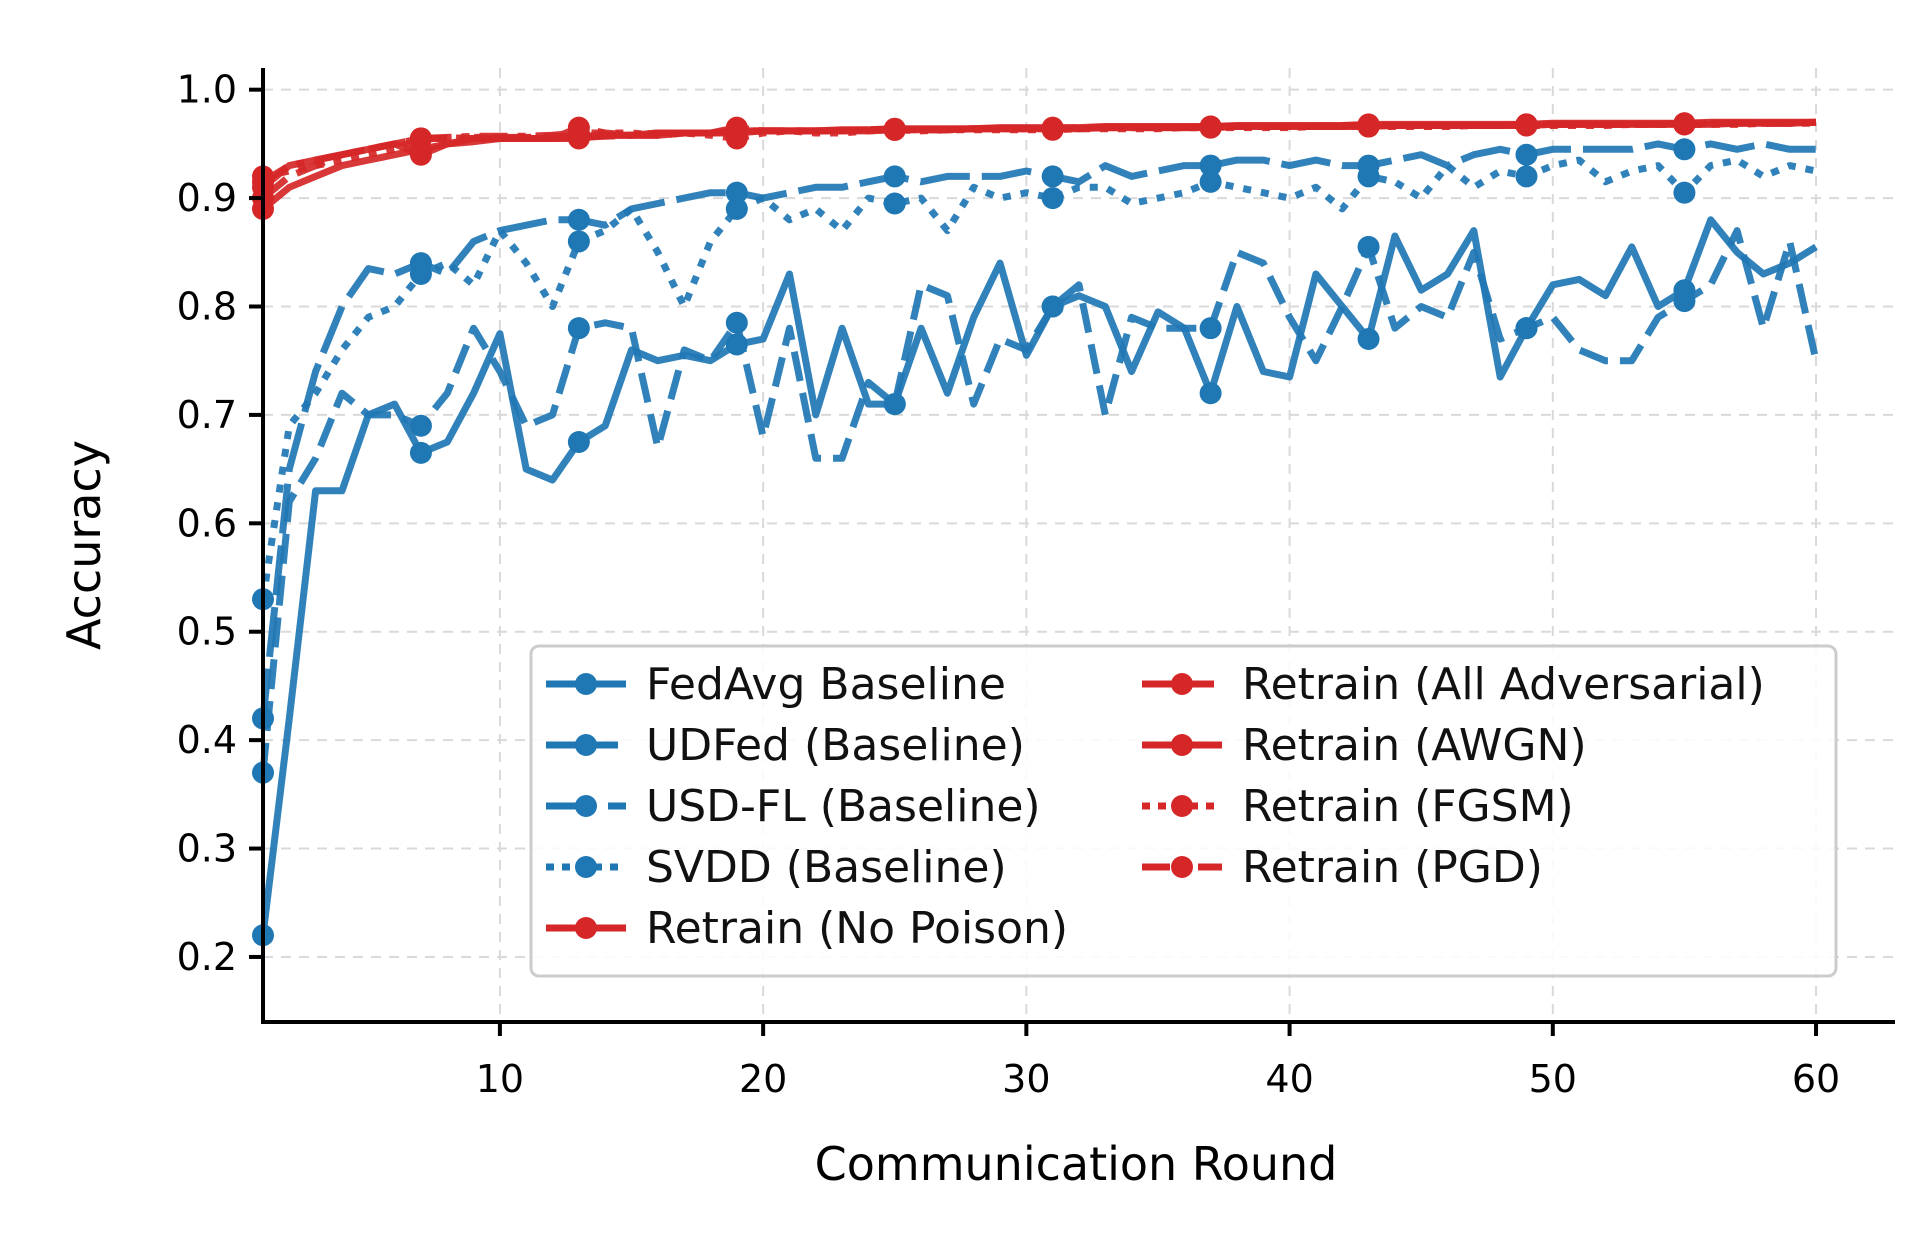 Image resolution: width=1932 pixels, height=1242 pixels. What do you see at coordinates (207, 632) in the screenshot?
I see `y-tick-label: 0.5` at bounding box center [207, 632].